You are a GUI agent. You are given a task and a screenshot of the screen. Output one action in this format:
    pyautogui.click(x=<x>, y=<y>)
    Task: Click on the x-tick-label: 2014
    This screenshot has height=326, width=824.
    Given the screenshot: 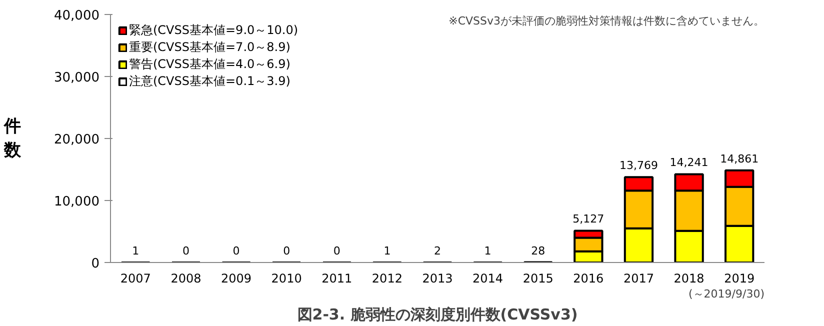 What is the action you would take?
    pyautogui.click(x=488, y=279)
    